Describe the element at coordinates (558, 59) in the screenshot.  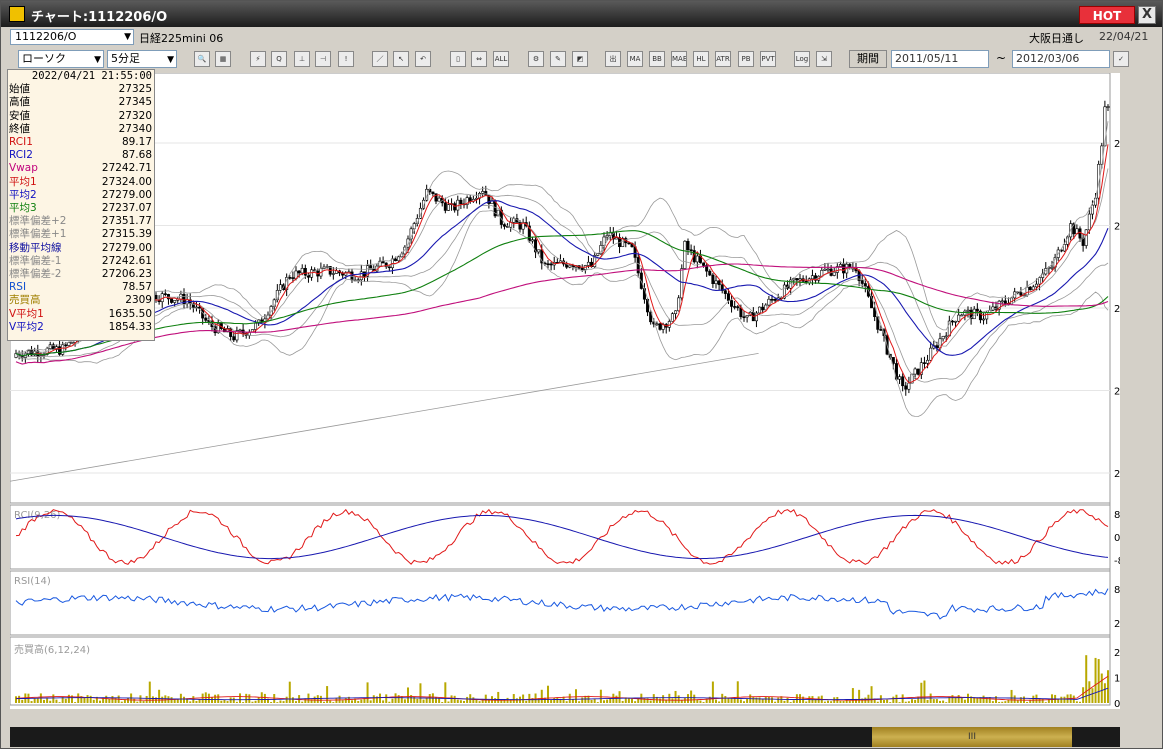
I see `tools-icon: ✎` at that location.